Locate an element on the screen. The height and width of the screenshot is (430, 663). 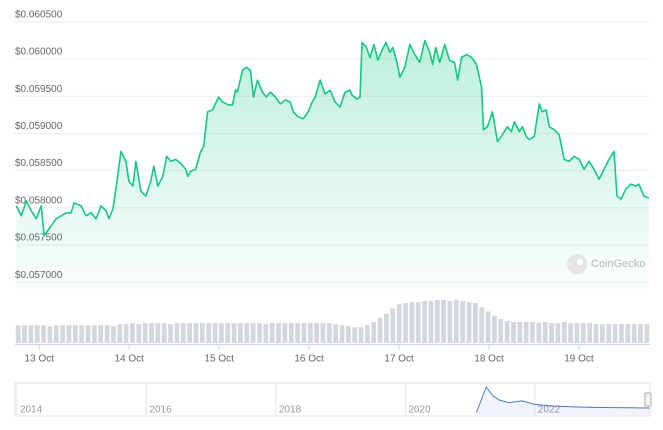
y-tick-label: $0.059500 is located at coordinates (39, 89).